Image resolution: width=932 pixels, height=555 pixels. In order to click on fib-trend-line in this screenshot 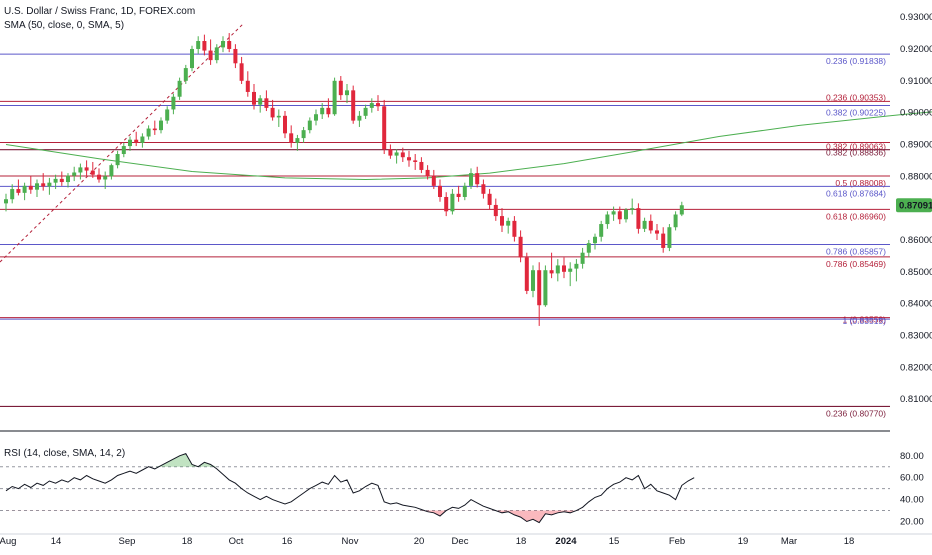, I will do `click(122, 143)`.